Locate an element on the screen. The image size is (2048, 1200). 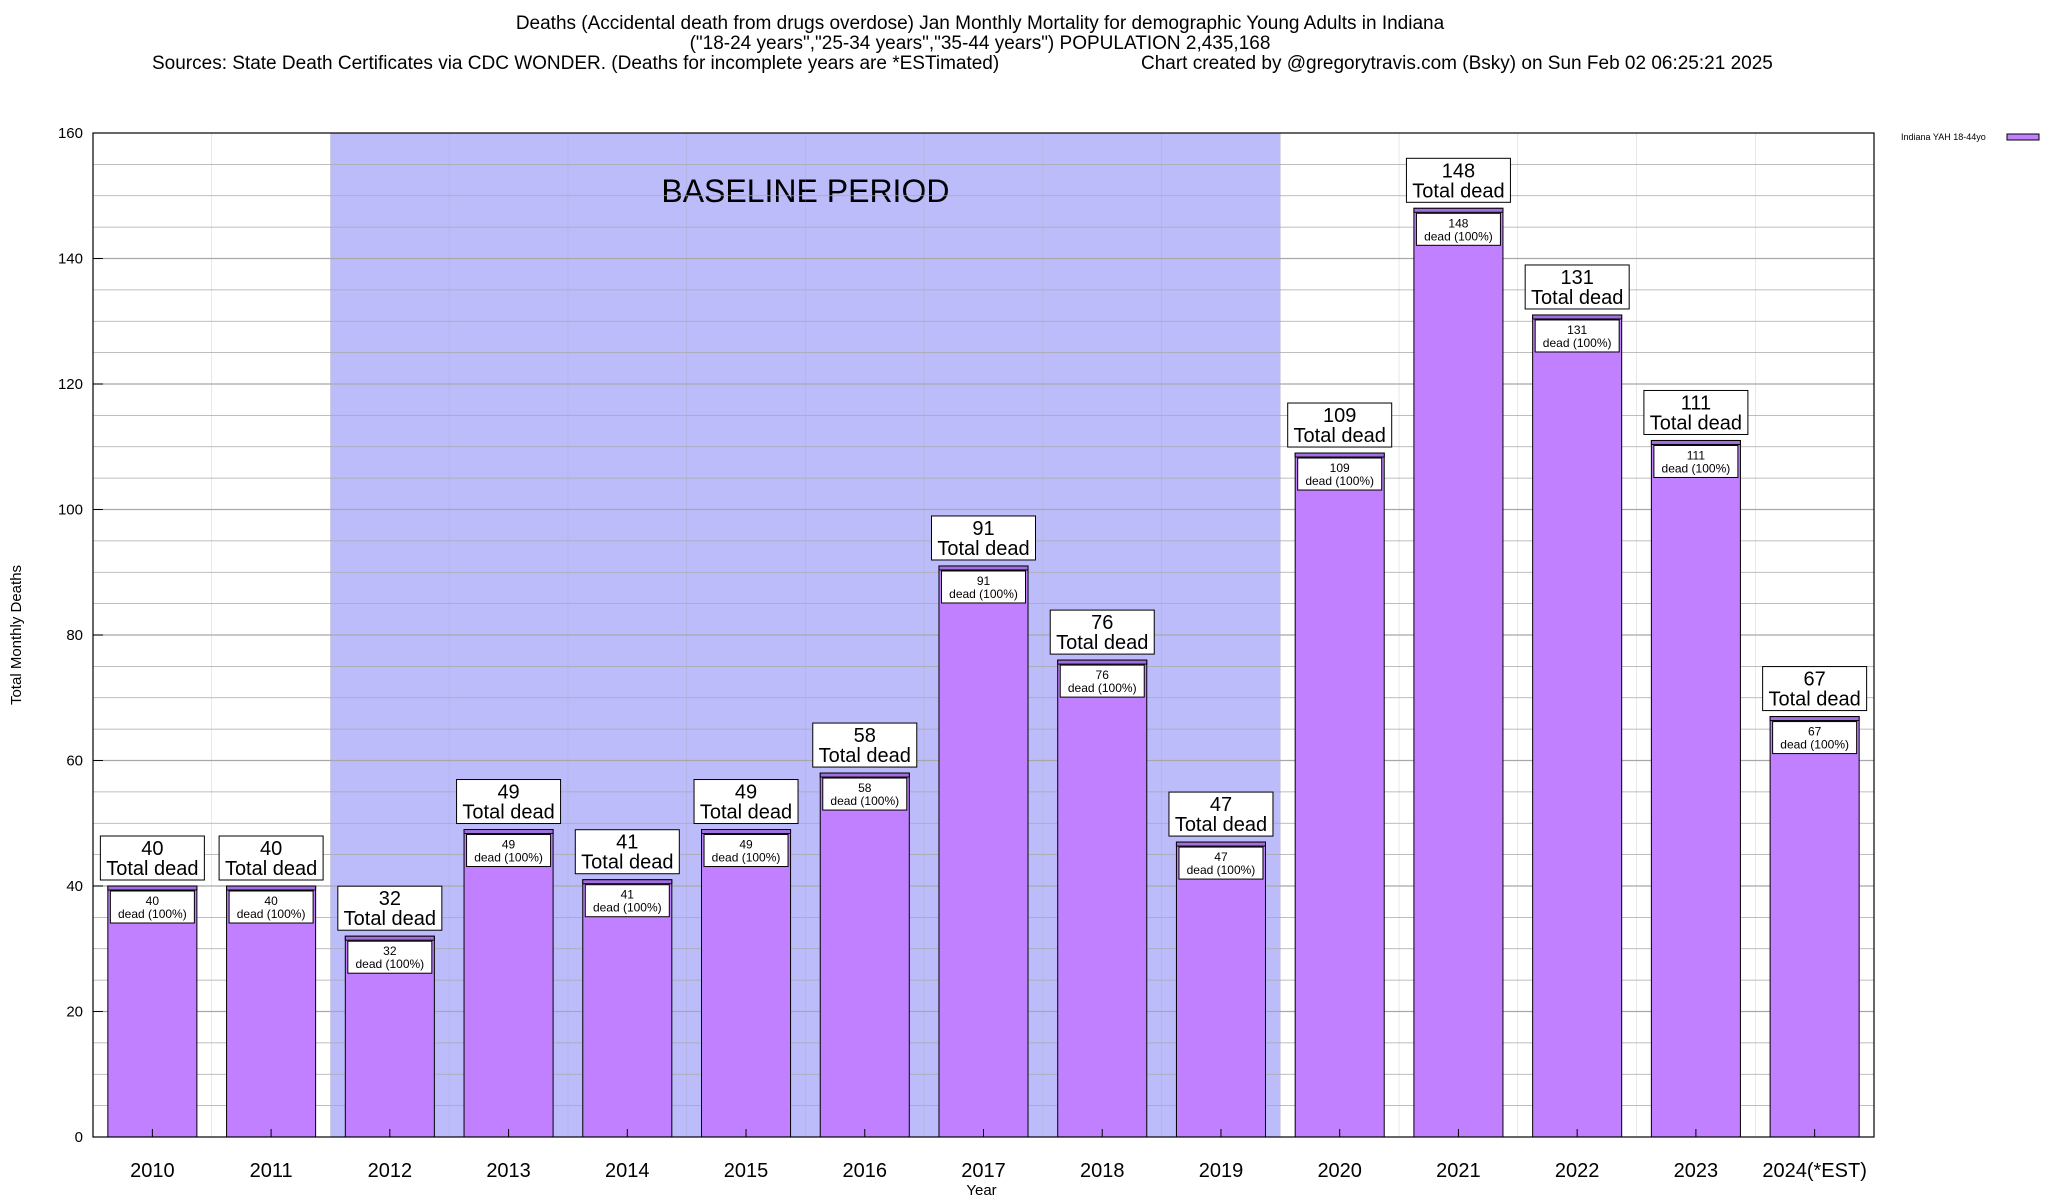
inner-label-value: 76 is located at coordinates (1103, 675).